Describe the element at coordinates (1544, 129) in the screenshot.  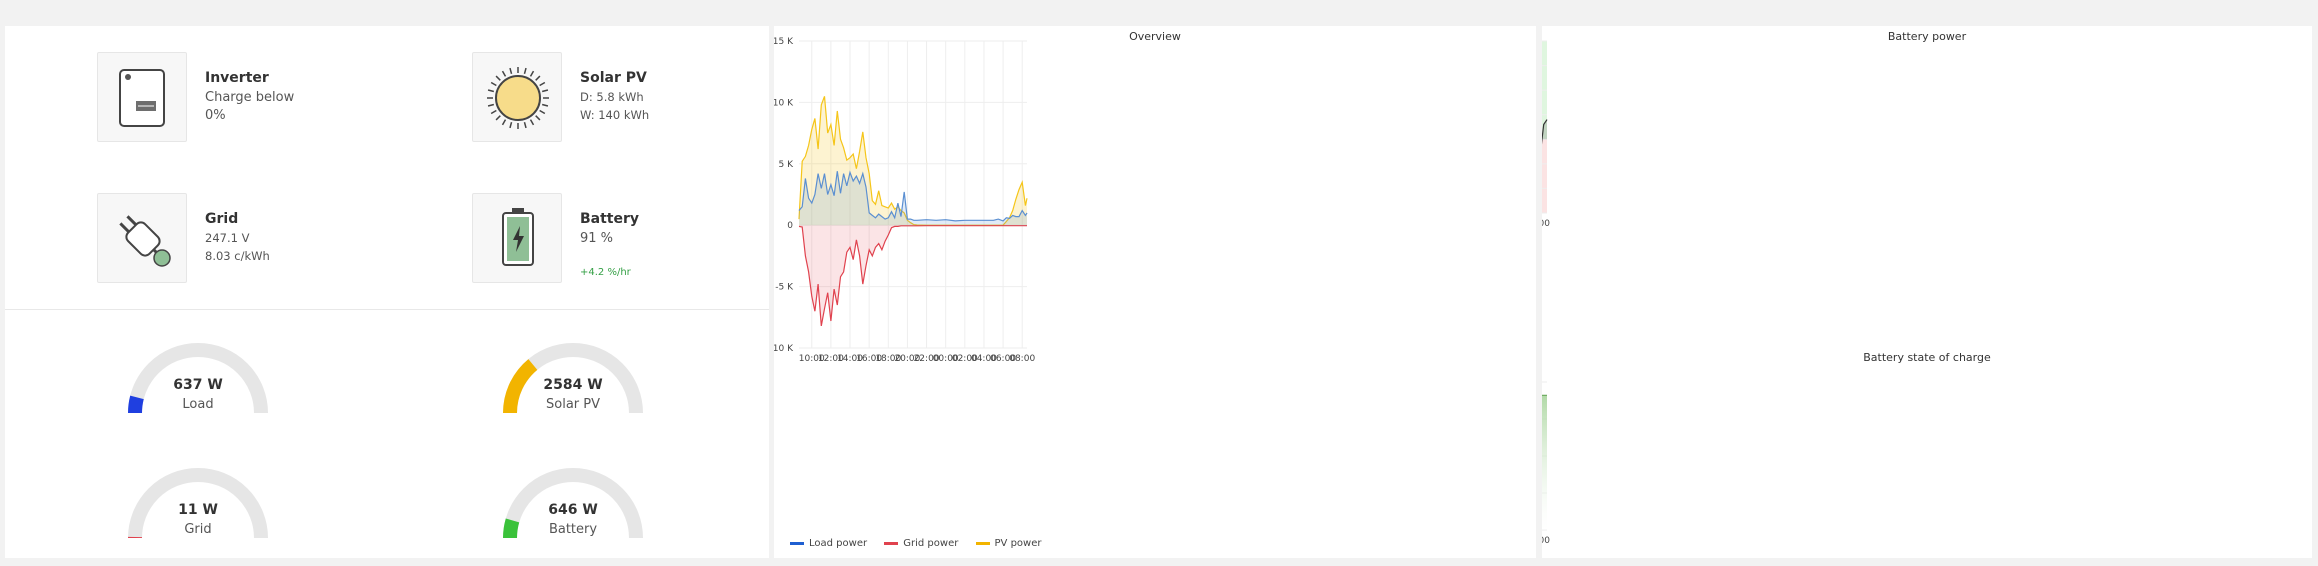
I see `battery-power-area` at that location.